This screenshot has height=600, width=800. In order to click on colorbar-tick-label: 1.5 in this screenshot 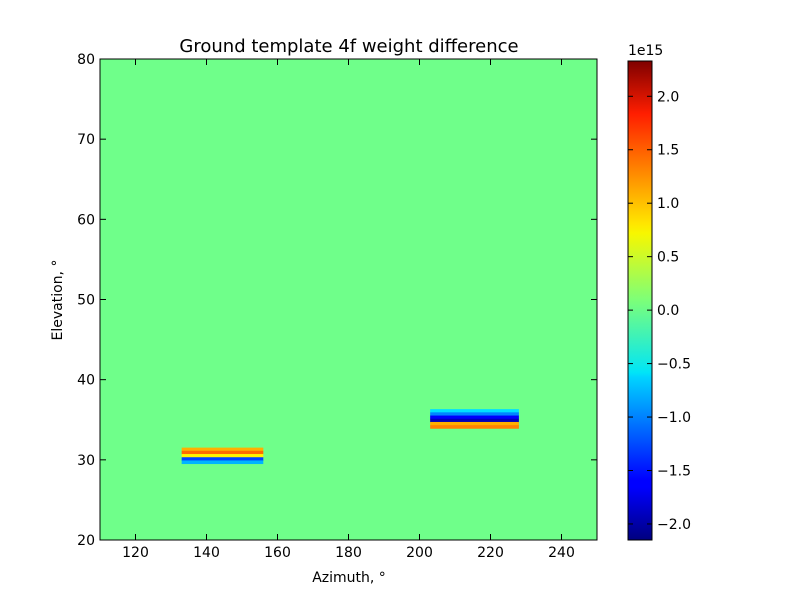, I will do `click(668, 151)`.